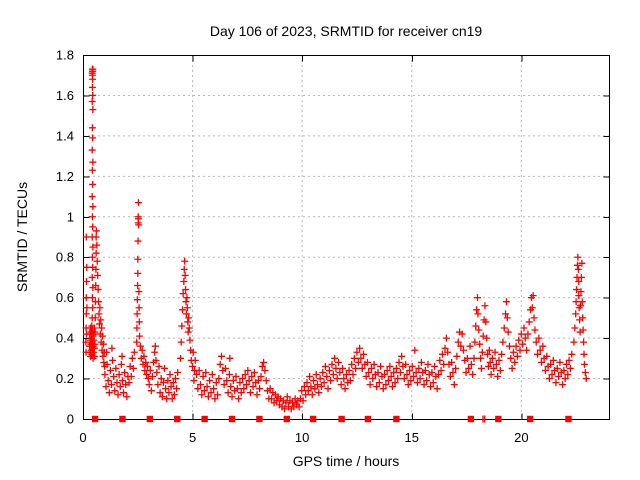 The height and width of the screenshot is (480, 640). I want to click on y-tick-label: 0.4, so click(65, 338).